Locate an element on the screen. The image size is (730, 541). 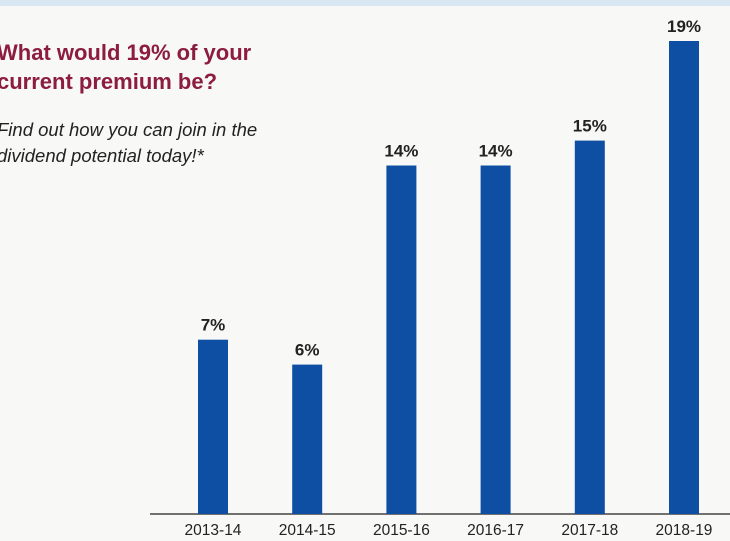
value-label-2016-17: 14% is located at coordinates (496, 151).